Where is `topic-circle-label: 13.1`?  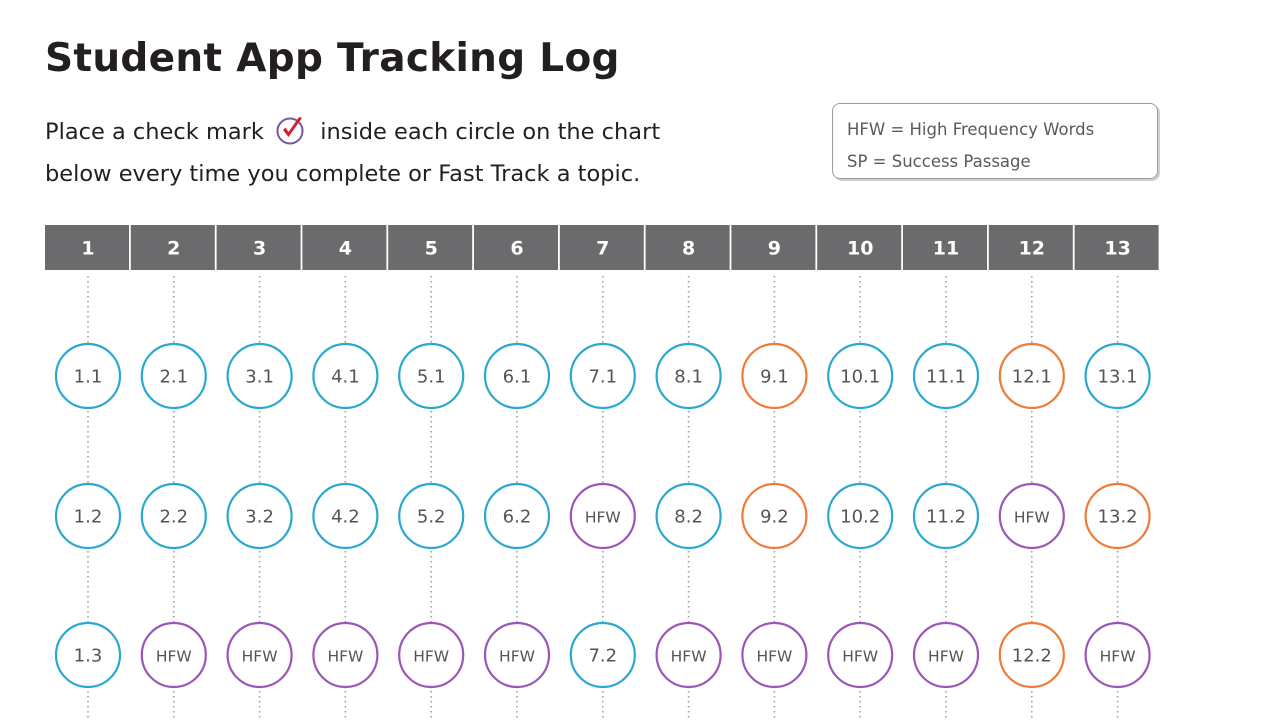 topic-circle-label: 13.1 is located at coordinates (1118, 377).